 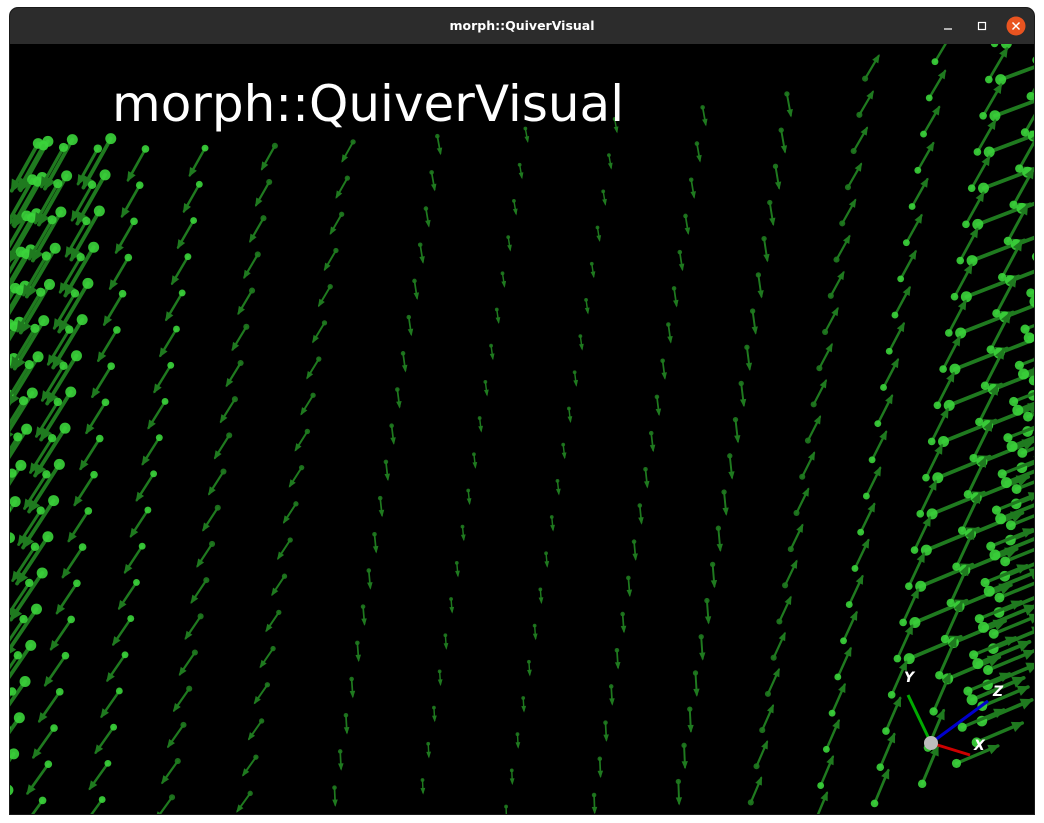 What do you see at coordinates (948, 29) in the screenshot?
I see `minimize-icon` at bounding box center [948, 29].